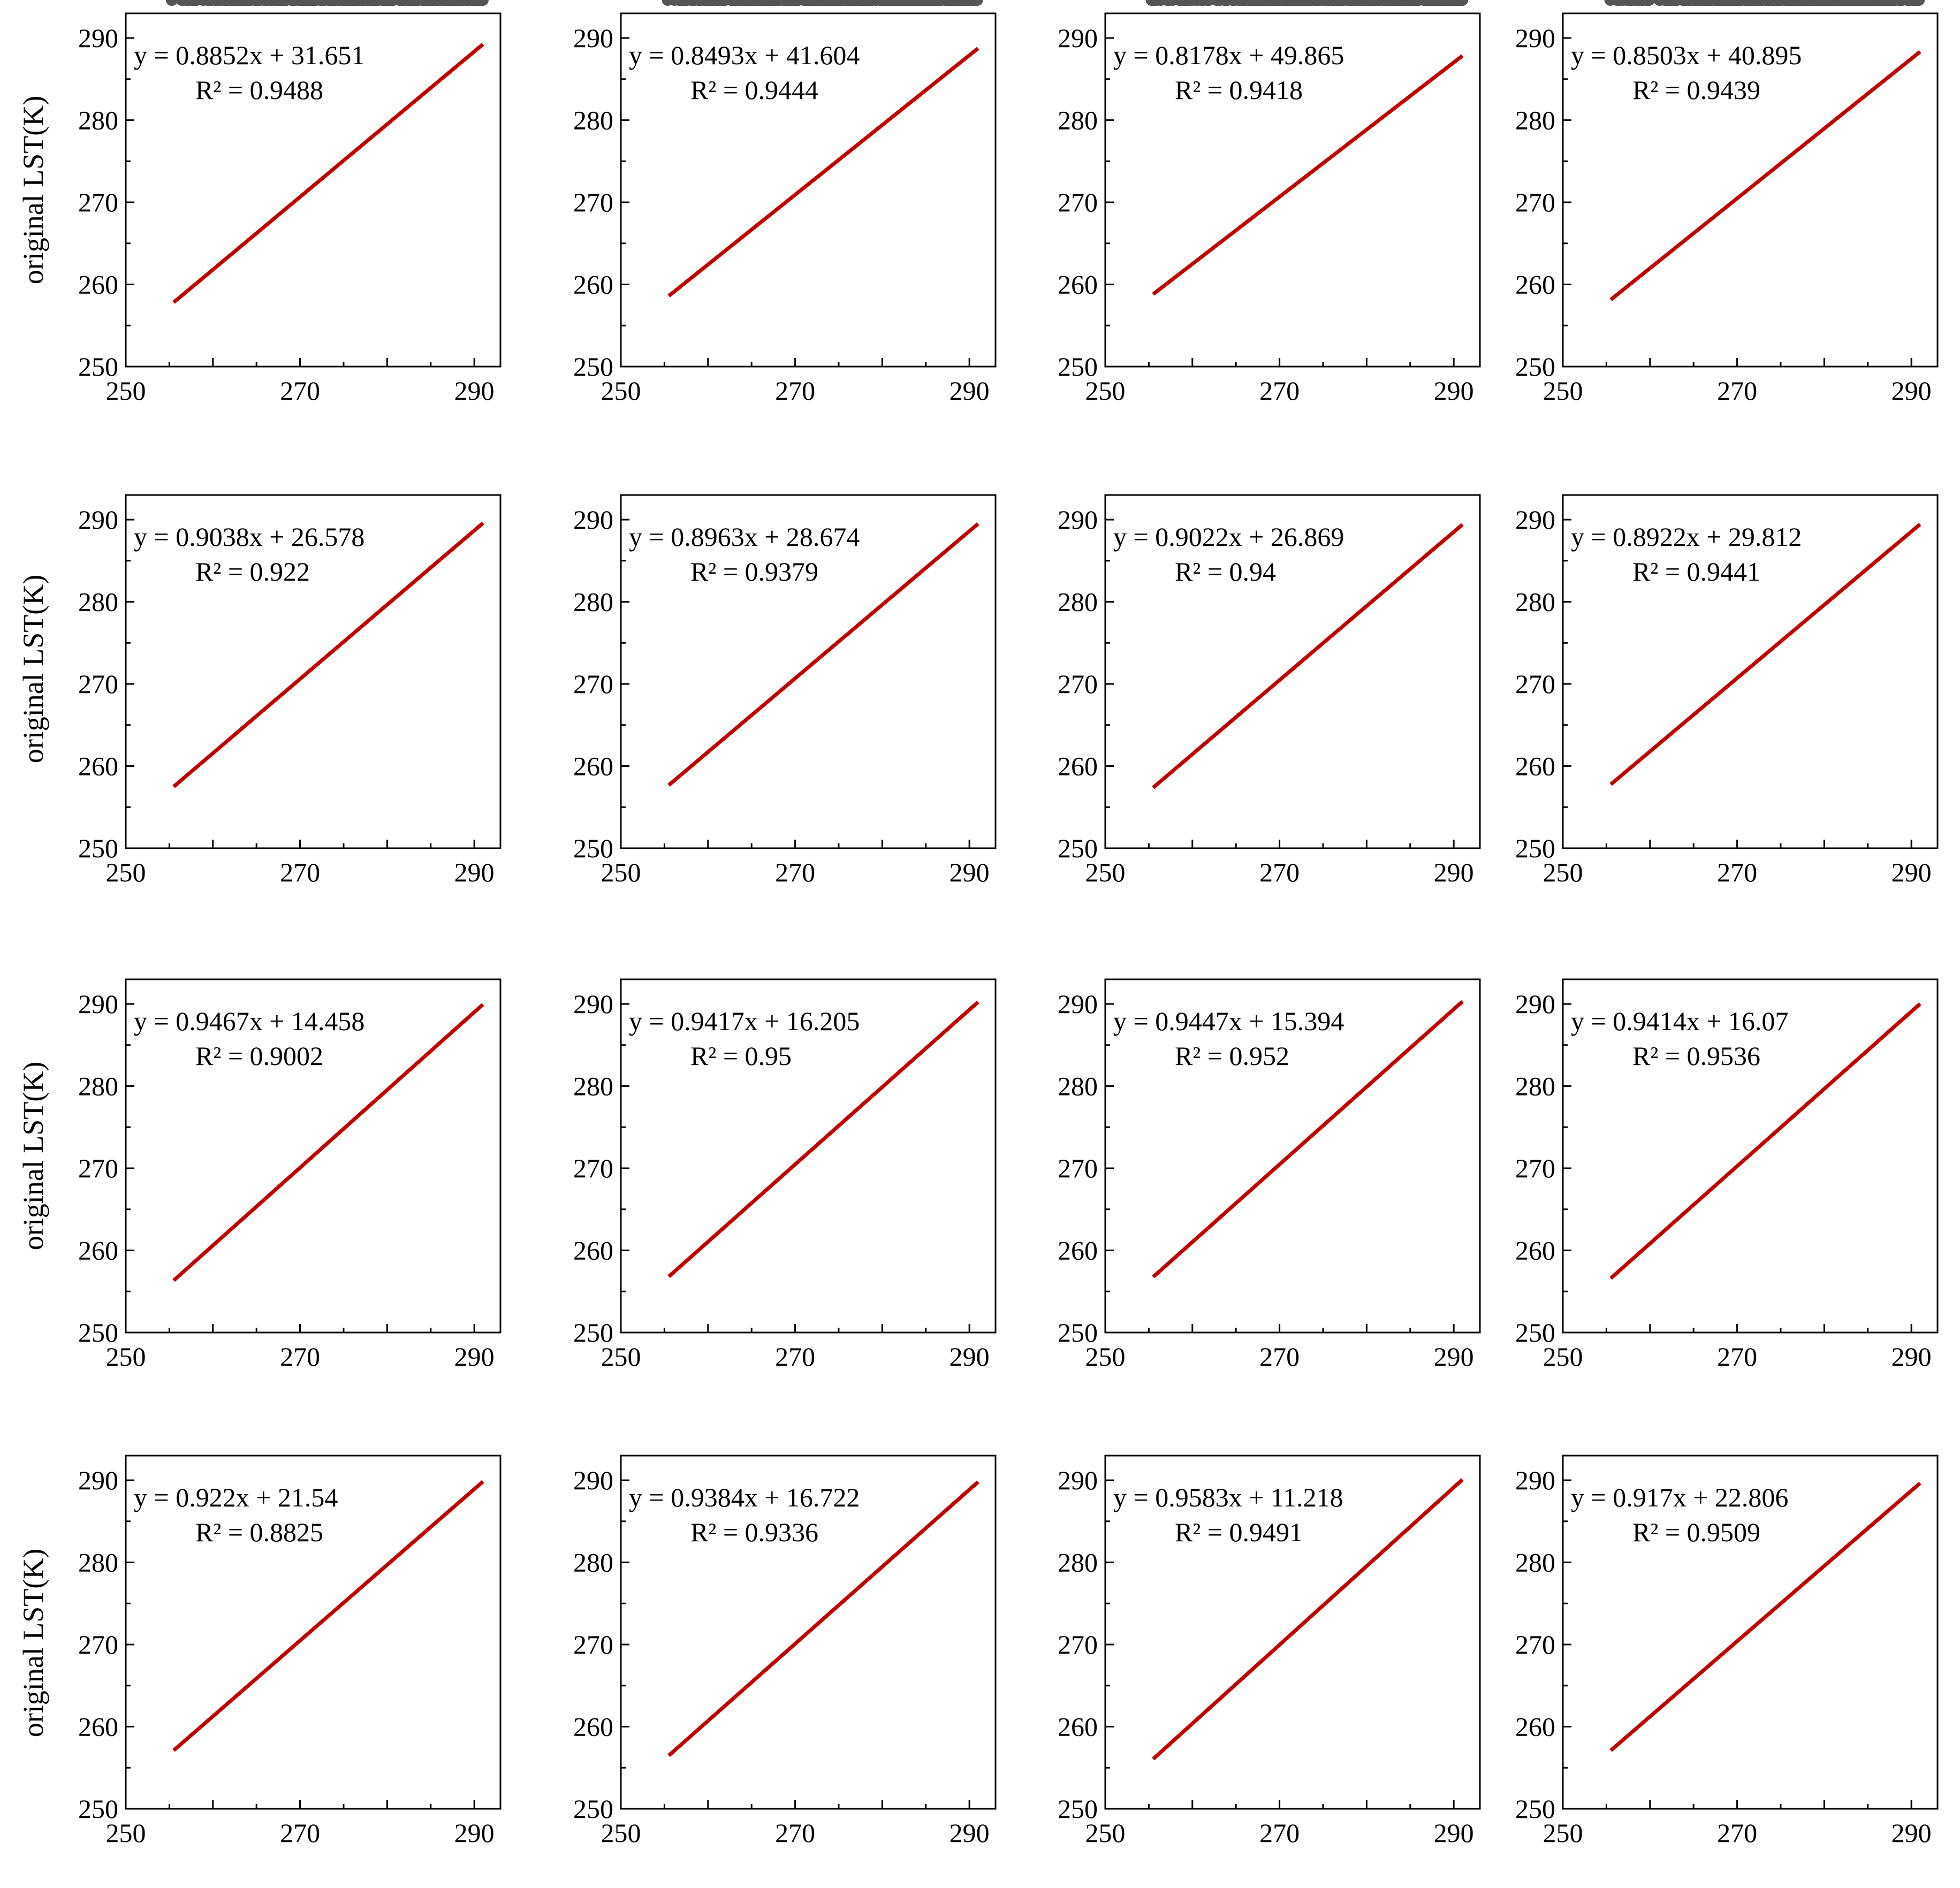 Image resolution: width=1960 pixels, height=1888 pixels. I want to click on r-squared-label: R² = 0.9488, so click(259, 90).